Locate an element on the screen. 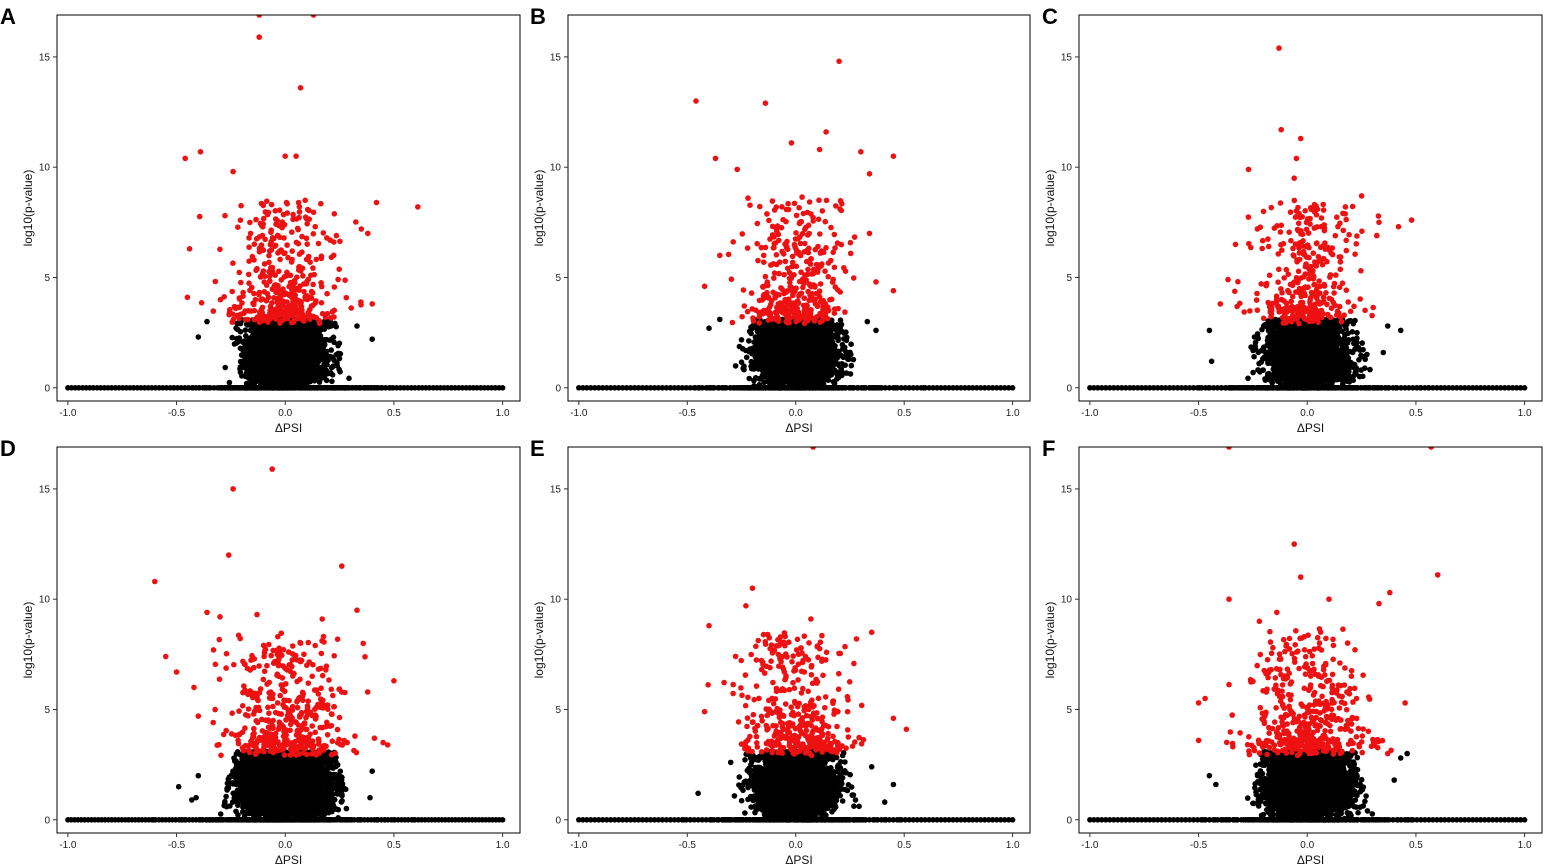 This screenshot has height=867, width=1550. x-tick-label: 1.0 is located at coordinates (503, 413).